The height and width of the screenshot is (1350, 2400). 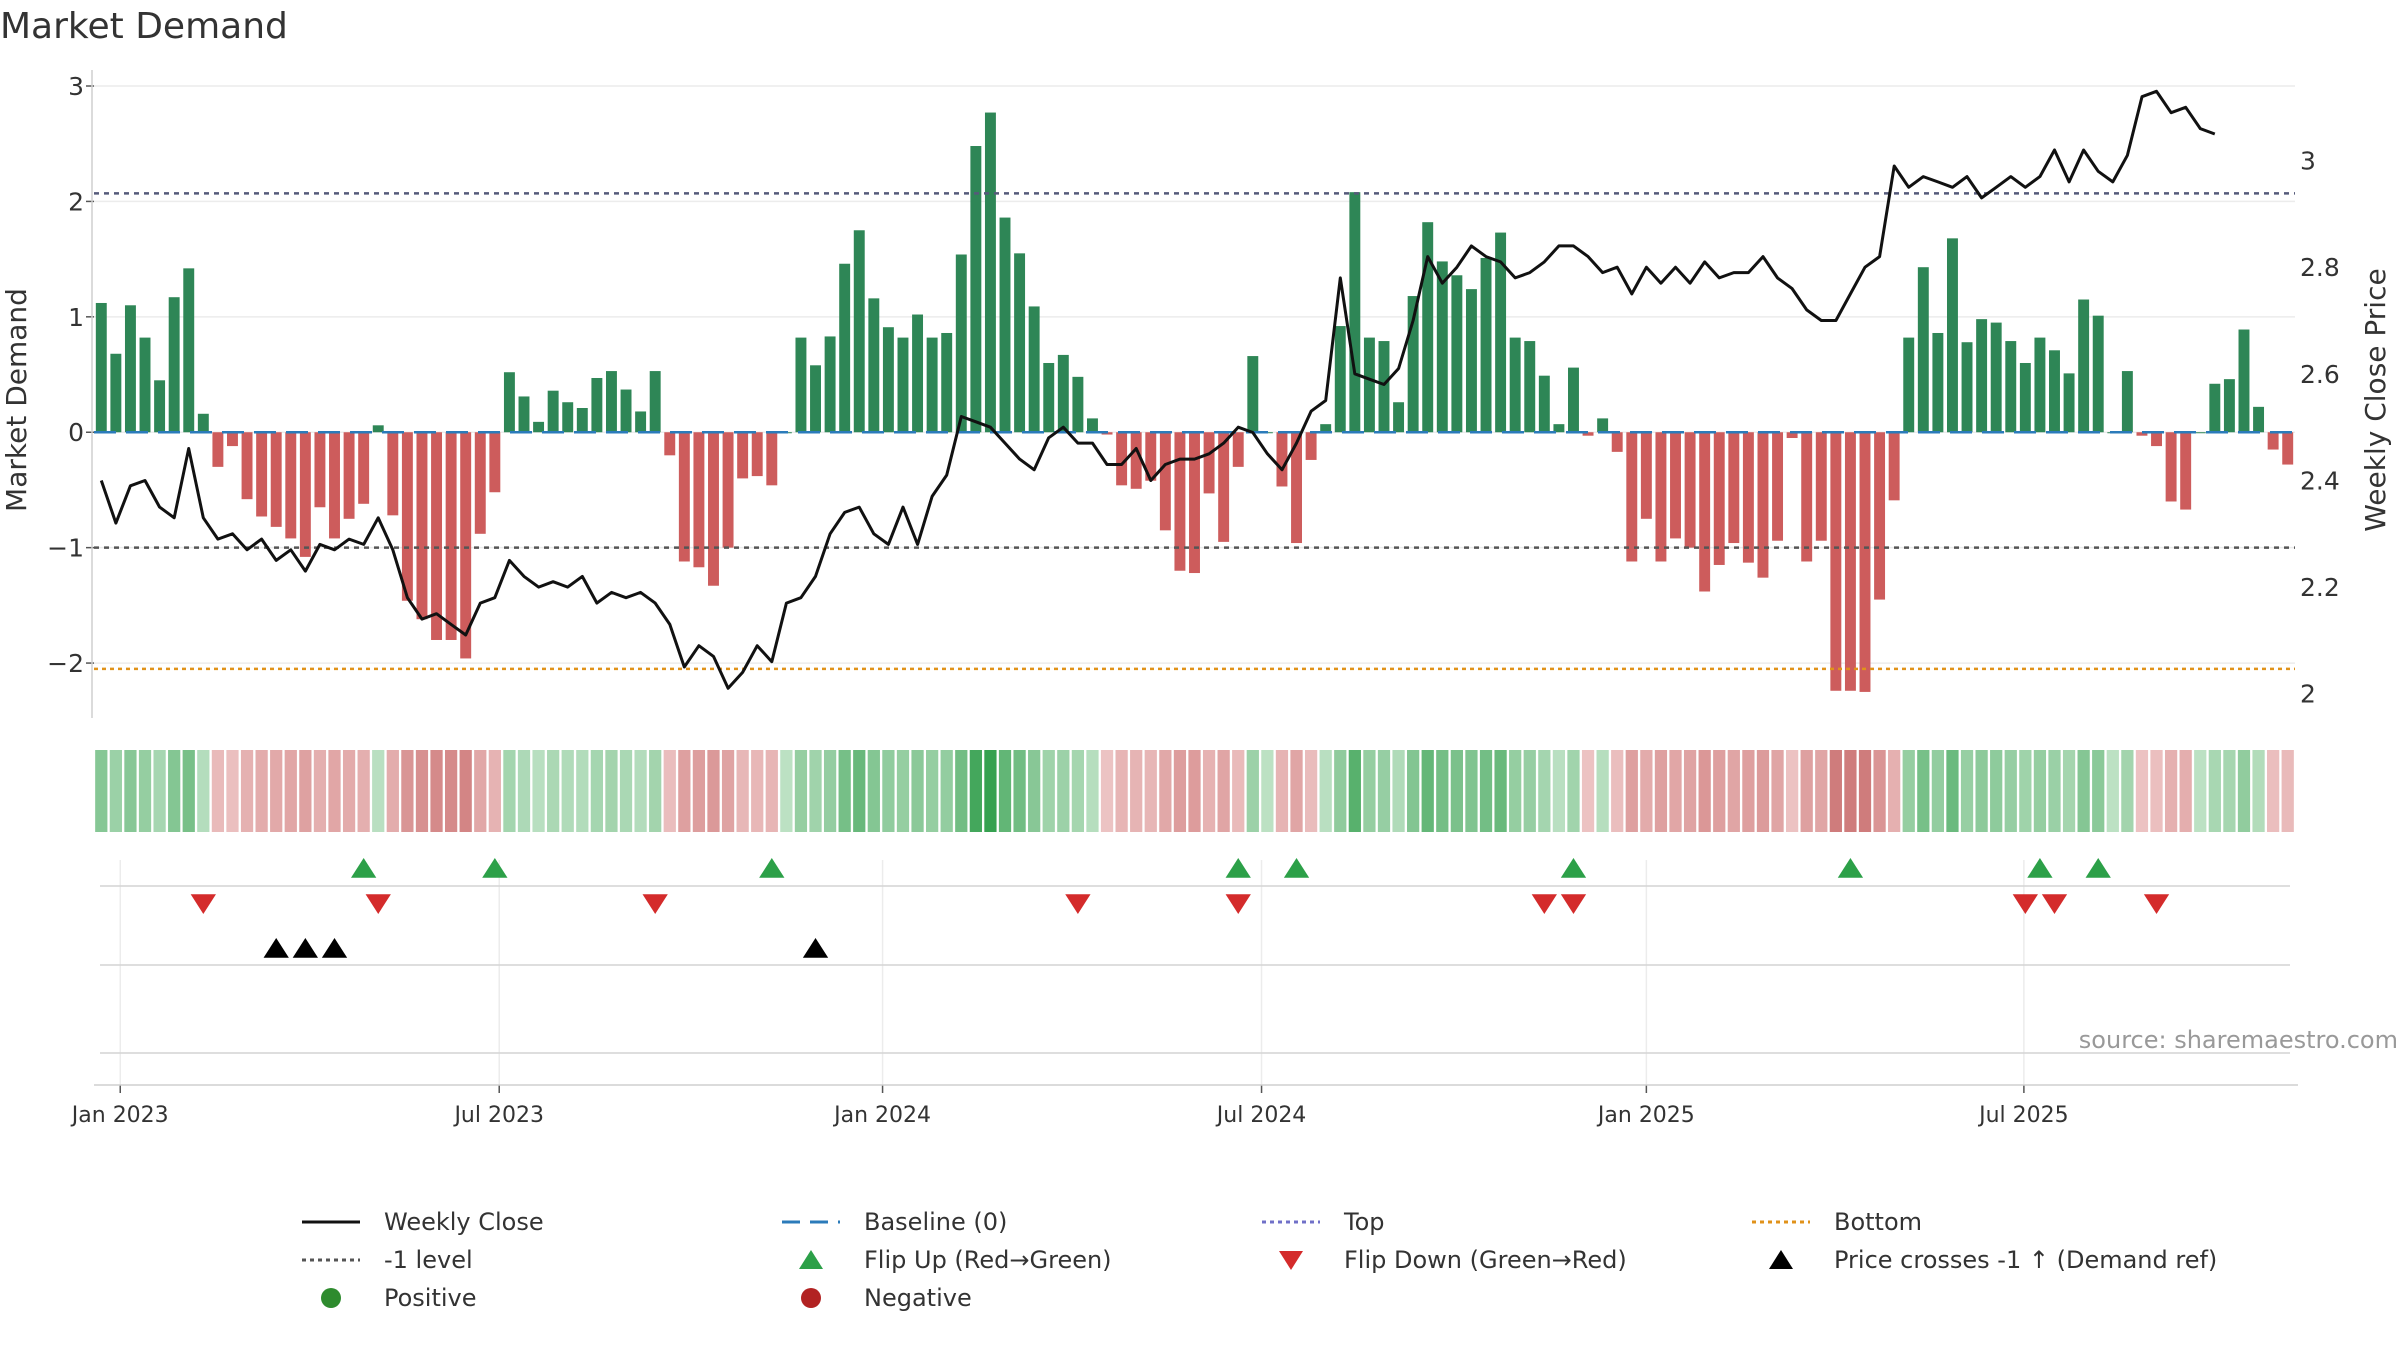 I want to click on y-right-tick-label: 3, so click(x=2308, y=161).